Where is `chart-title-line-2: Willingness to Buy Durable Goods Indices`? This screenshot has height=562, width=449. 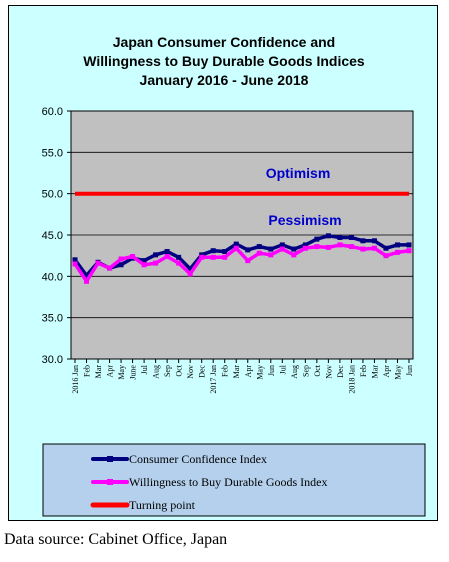 chart-title-line-2: Willingness to Buy Durable Goods Indices is located at coordinates (224, 61).